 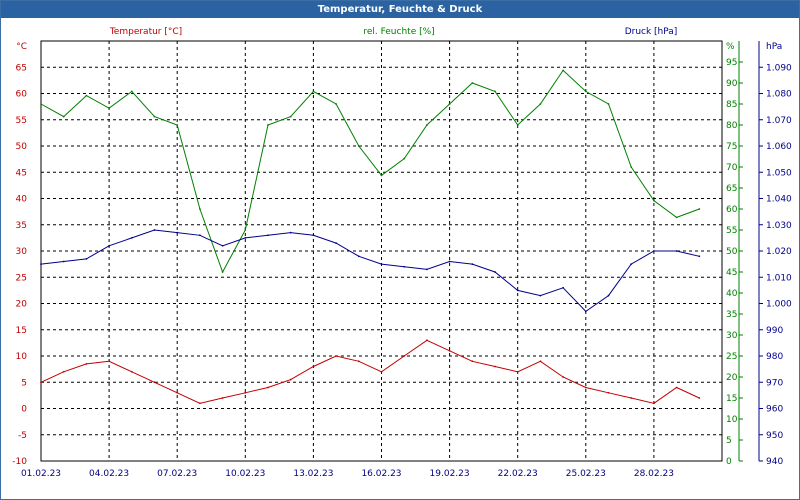 What do you see at coordinates (779, 226) in the screenshot?
I see `pressure-tick-label: 1.030` at bounding box center [779, 226].